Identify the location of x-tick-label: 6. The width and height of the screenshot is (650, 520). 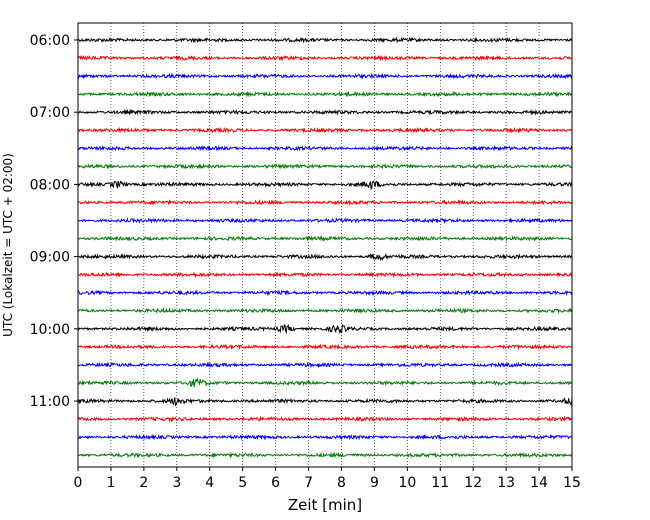
(275, 483).